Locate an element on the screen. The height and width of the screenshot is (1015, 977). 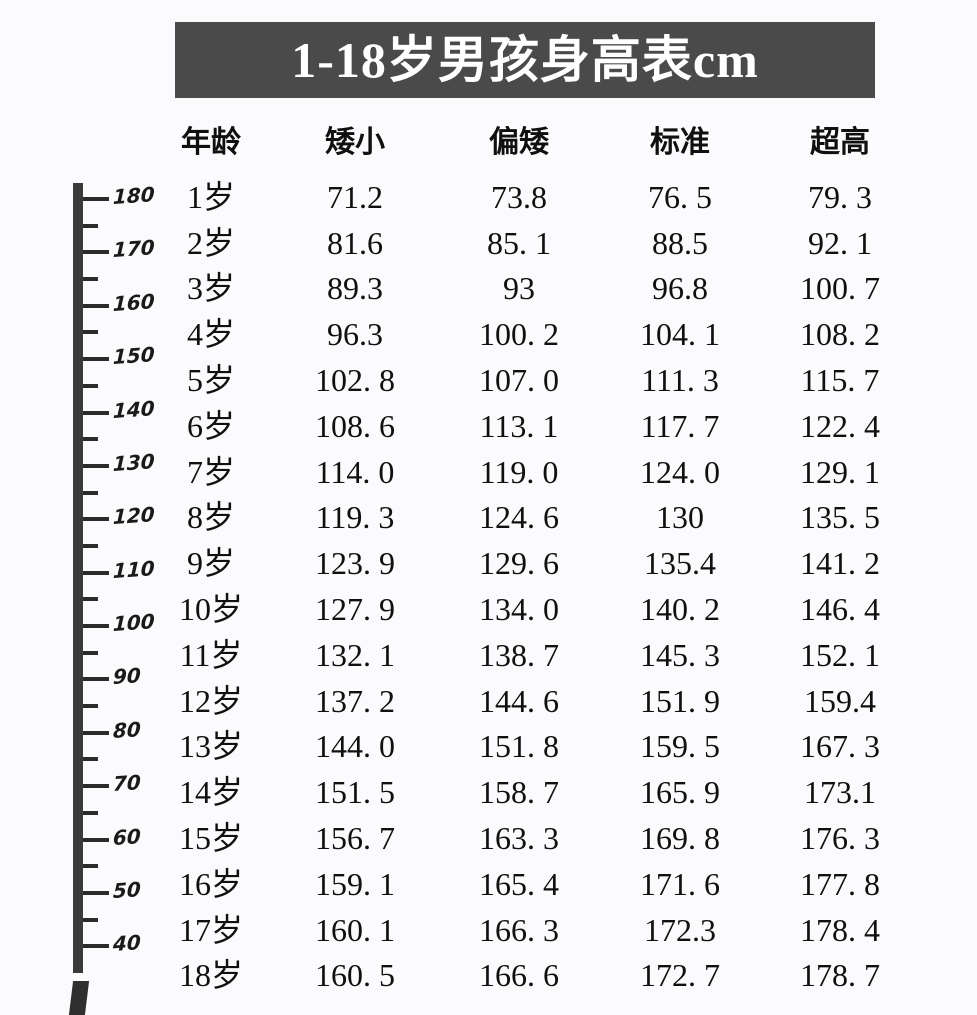
table-row: 9岁 123. 9 129. 6 135.4 141. 2 is located at coordinates (550, 563).